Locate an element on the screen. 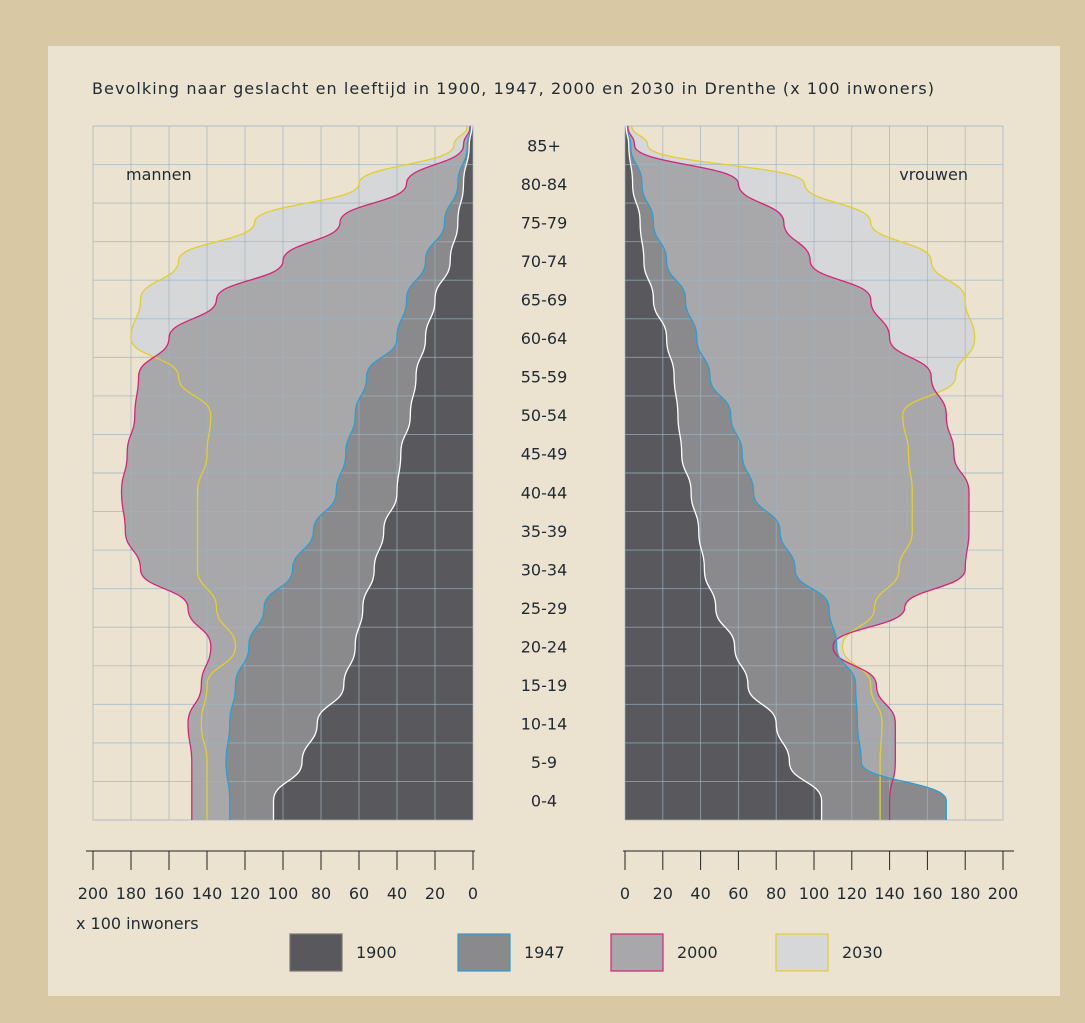  age-label: 30-34 is located at coordinates (544, 569).